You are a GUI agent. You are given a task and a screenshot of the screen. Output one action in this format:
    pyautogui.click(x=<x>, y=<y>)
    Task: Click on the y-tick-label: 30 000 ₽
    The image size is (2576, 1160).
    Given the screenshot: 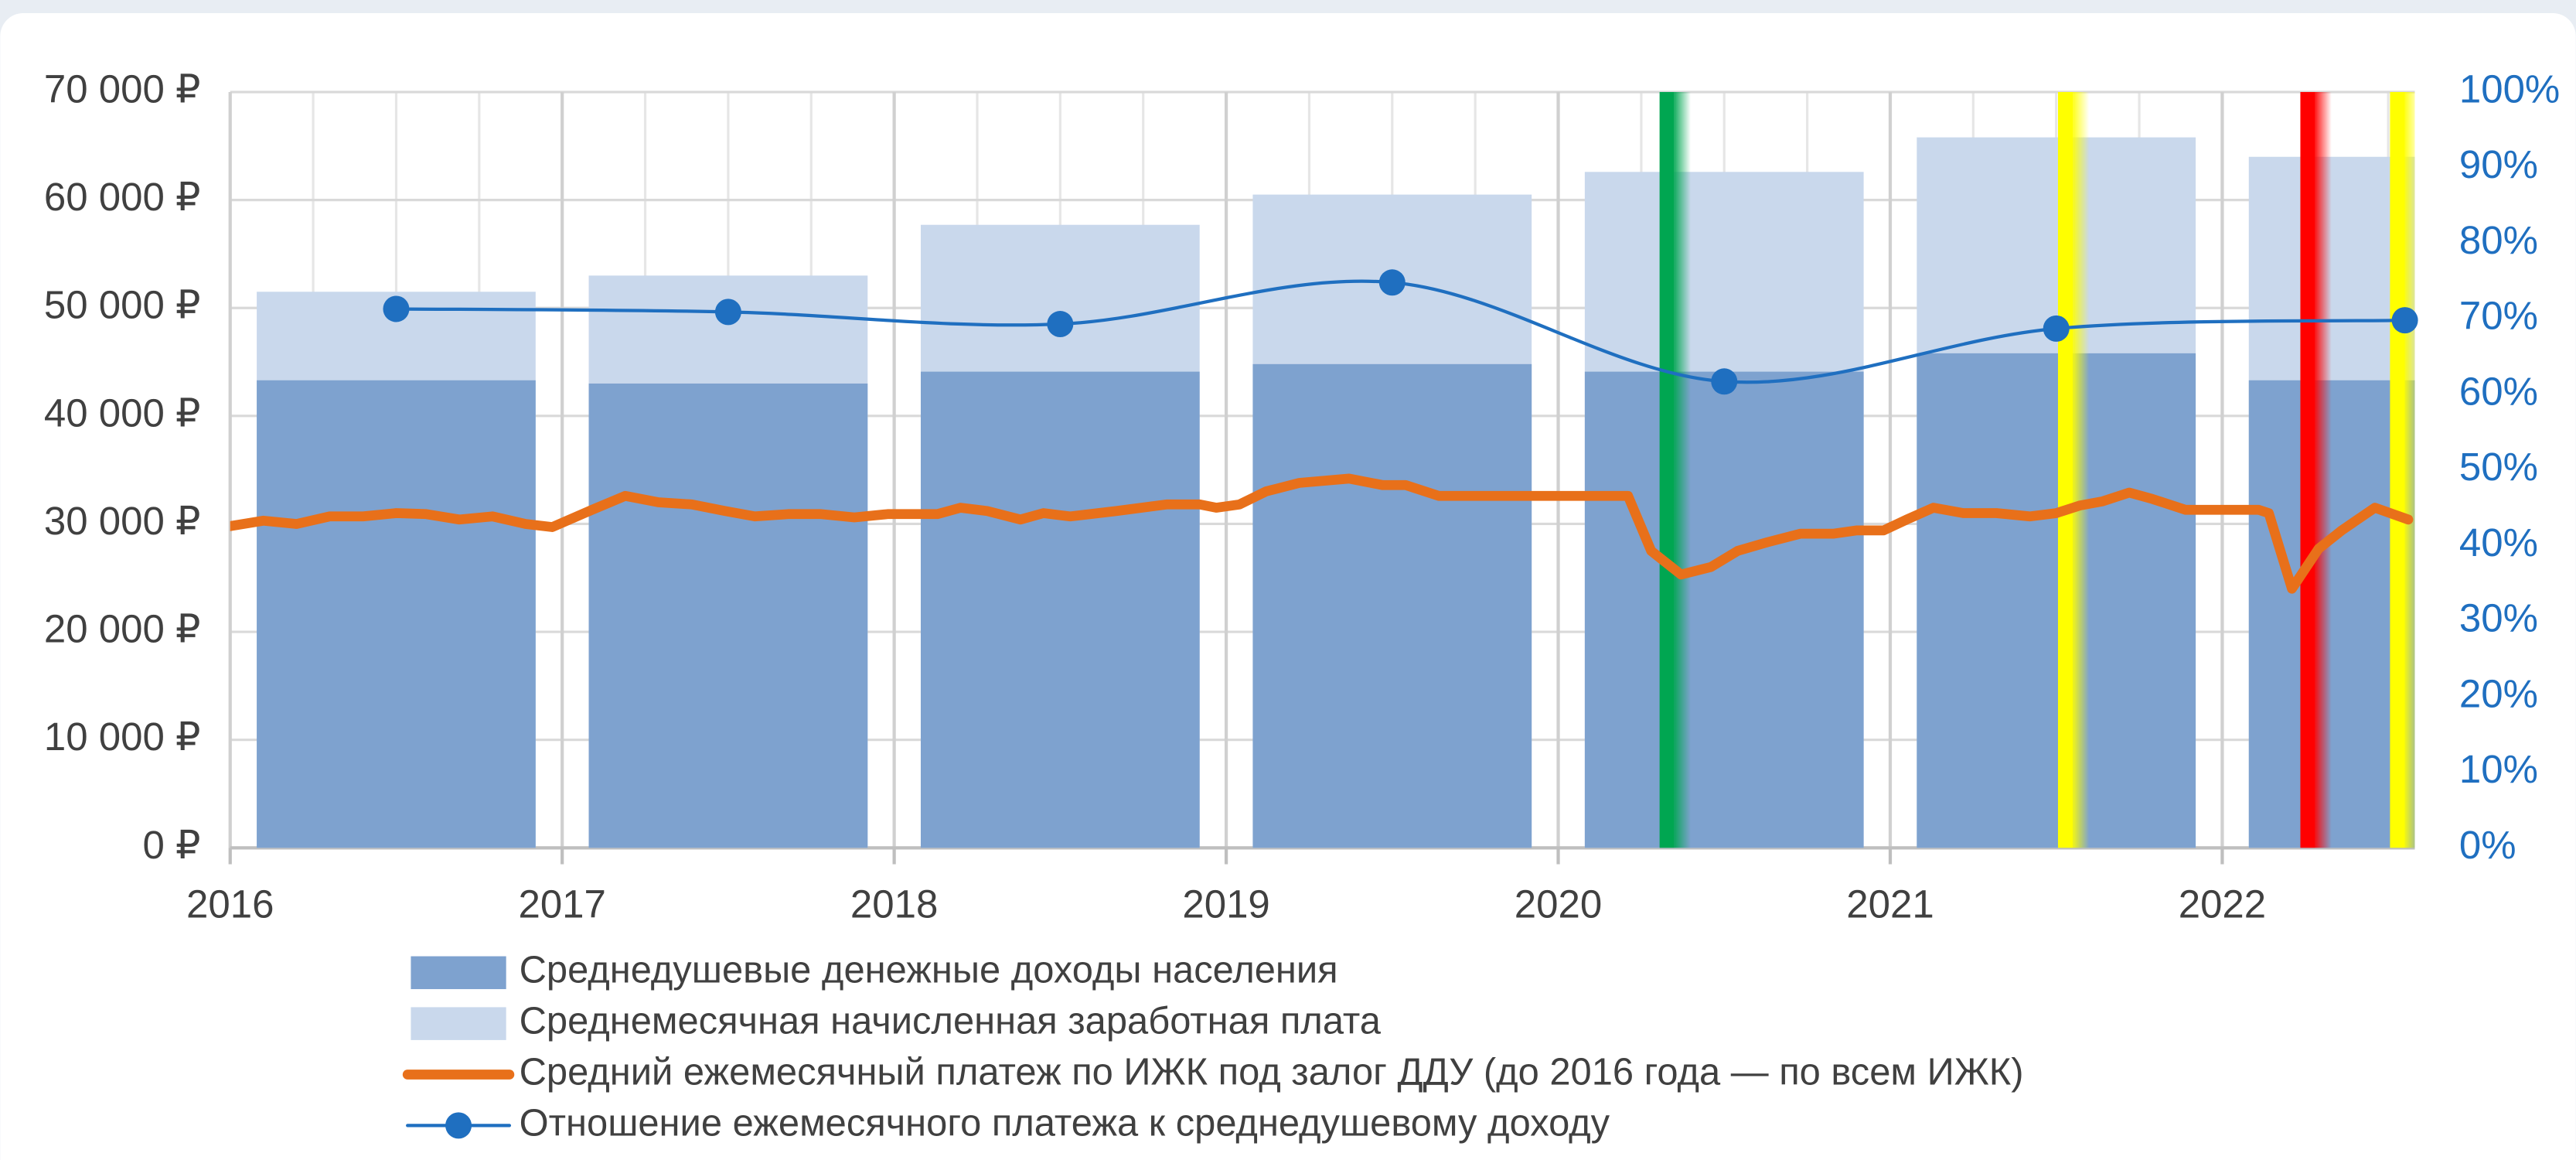 What is the action you would take?
    pyautogui.click(x=123, y=521)
    